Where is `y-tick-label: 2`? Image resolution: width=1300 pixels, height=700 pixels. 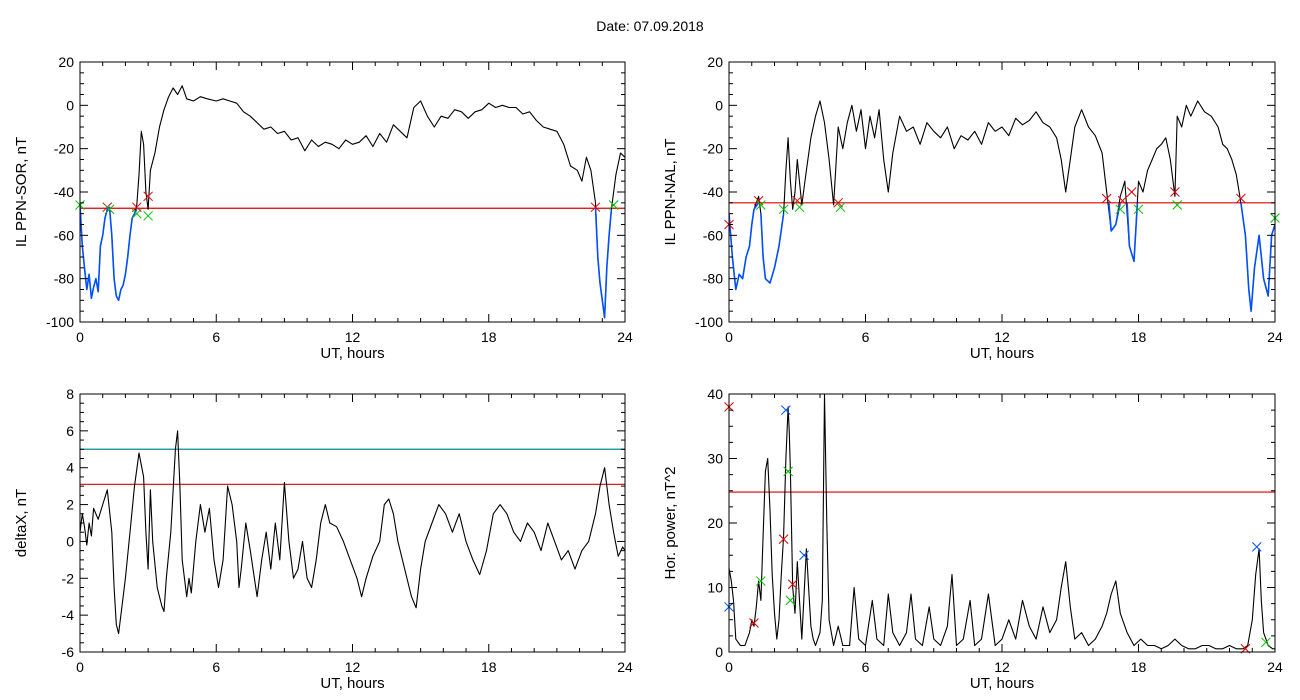 y-tick-label: 2 is located at coordinates (70, 505).